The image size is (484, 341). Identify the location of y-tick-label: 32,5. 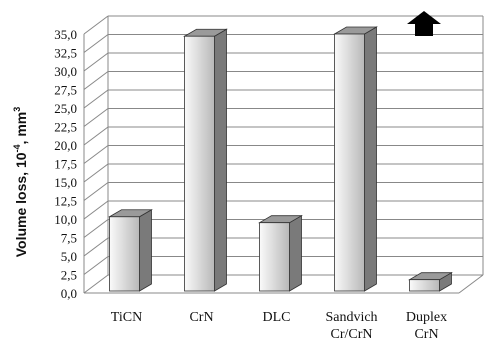
(65, 53).